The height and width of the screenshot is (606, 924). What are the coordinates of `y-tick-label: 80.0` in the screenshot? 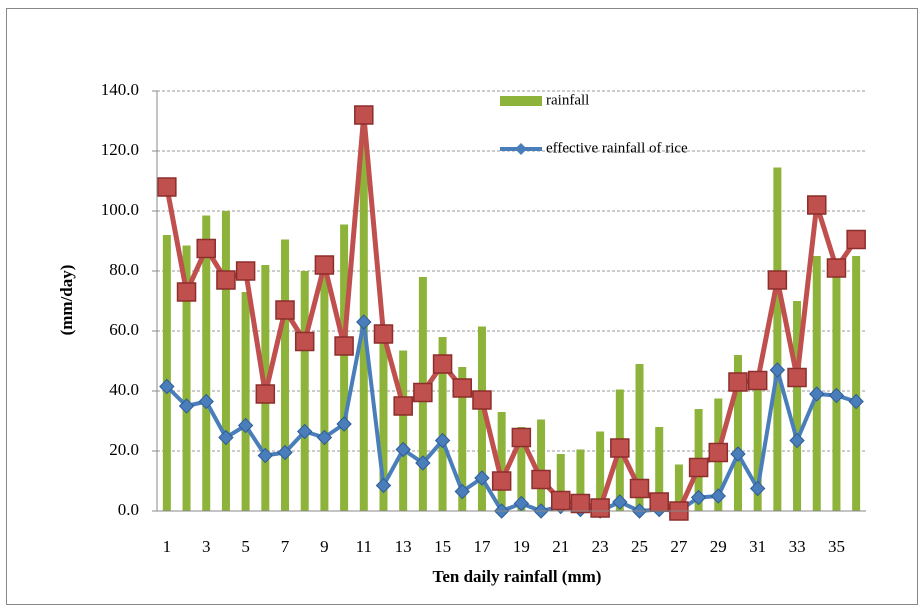 It's located at (124, 269).